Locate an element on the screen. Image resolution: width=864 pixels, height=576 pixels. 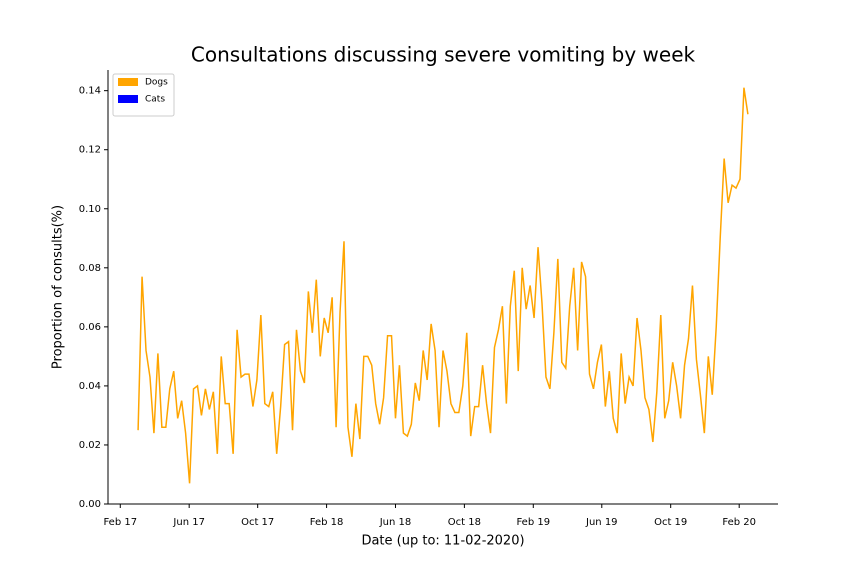
y-axis-label: Proportion of consults(%) is located at coordinates (58, 287).